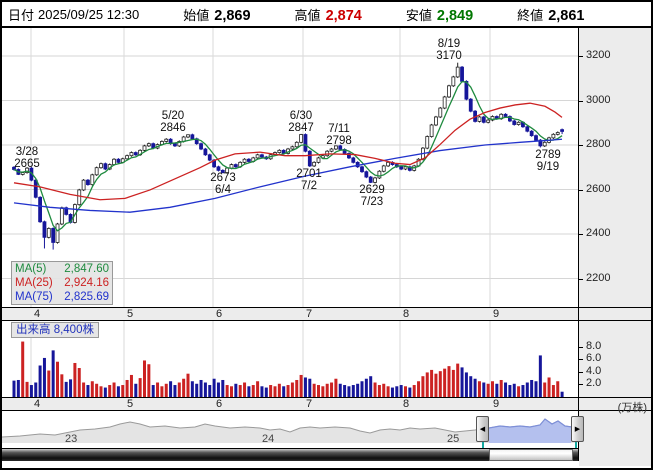  What do you see at coordinates (530, 15) in the screenshot?
I see `close-label: 終値` at bounding box center [530, 15].